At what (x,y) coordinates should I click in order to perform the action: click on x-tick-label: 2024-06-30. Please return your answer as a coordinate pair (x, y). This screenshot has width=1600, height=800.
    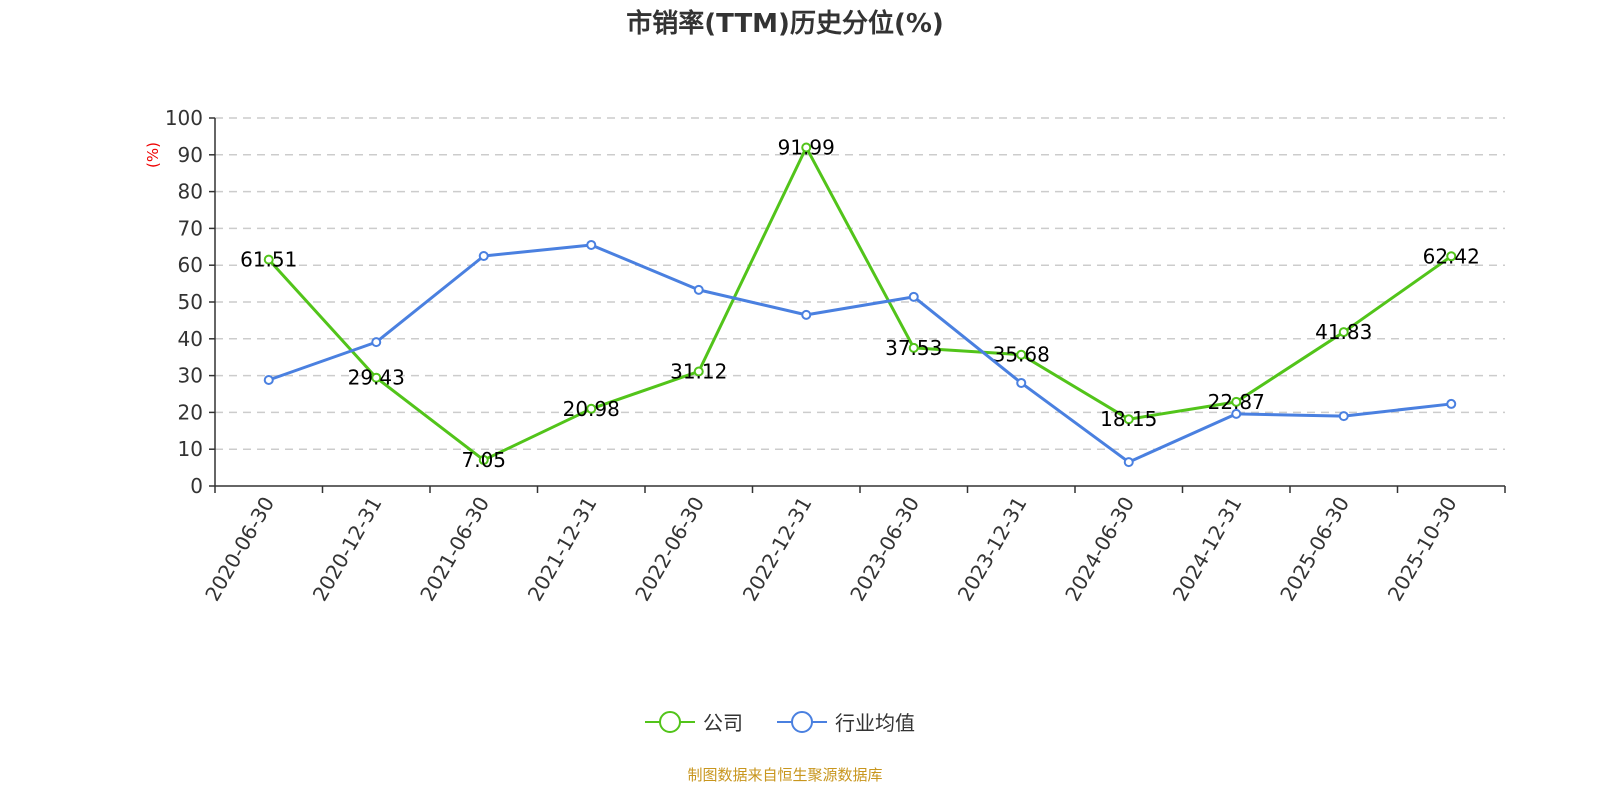
    Looking at the image, I should click on (1099, 549).